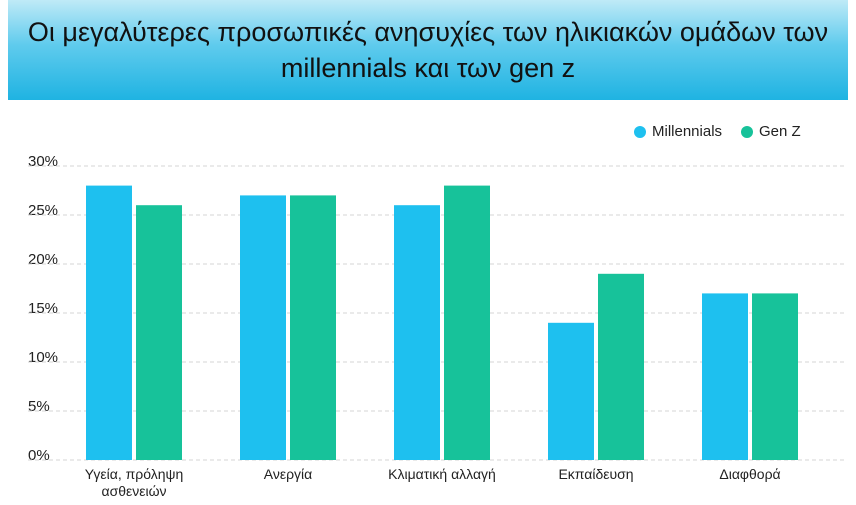 The image size is (856, 505). Describe the element at coordinates (39, 406) in the screenshot. I see `y-tick-label: 5%` at that location.